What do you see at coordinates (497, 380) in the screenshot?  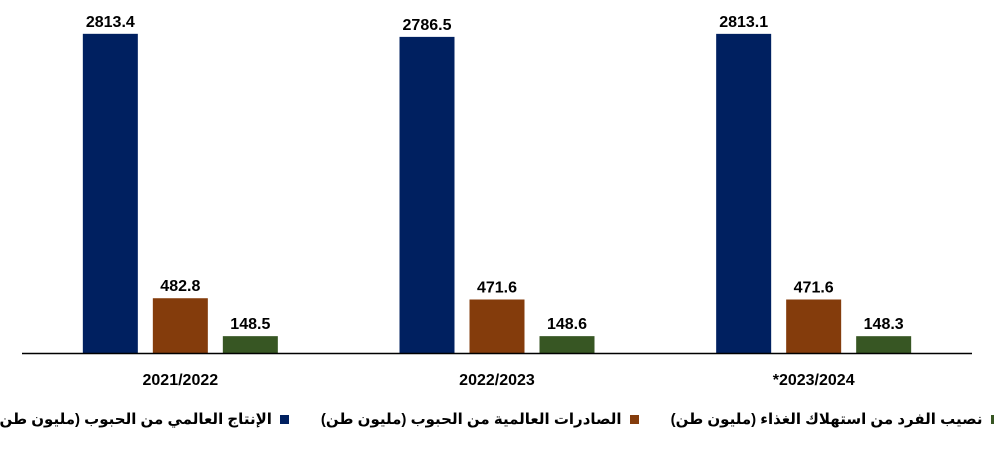 I see `category-label-2: 2022/2023` at bounding box center [497, 380].